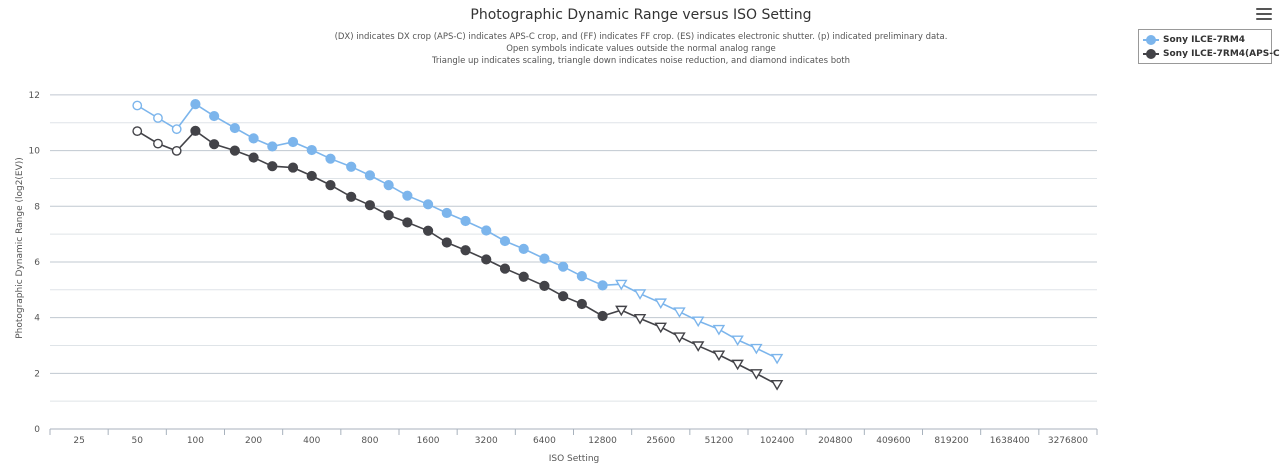 This screenshot has width=1280, height=465. I want to click on legend-item-series-2: Sony ILCE-7RM4(APS-C), so click(1211, 54).